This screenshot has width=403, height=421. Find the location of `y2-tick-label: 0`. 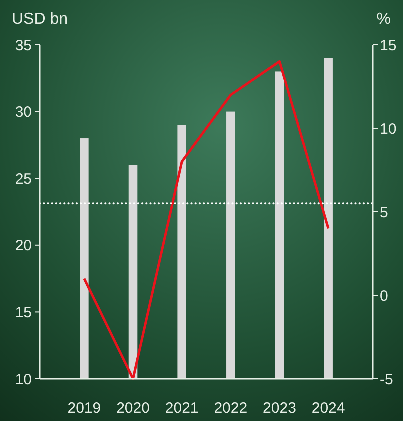

y2-tick-label: 0 is located at coordinates (384, 296).